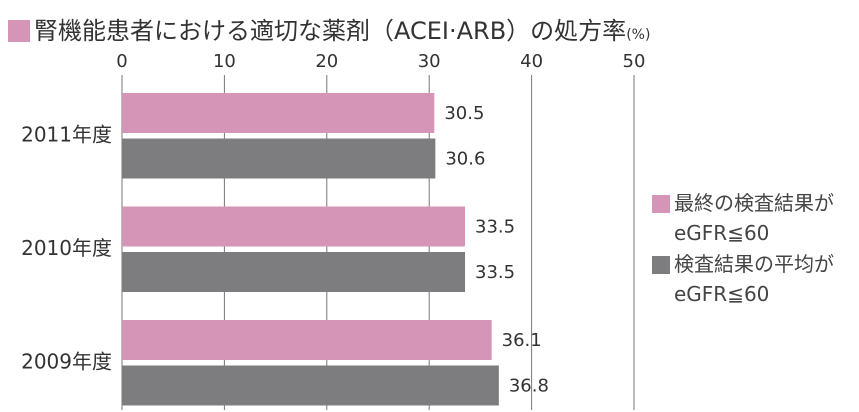 The image size is (859, 412). I want to click on legend-item: 検査結果の平均がeGFR≦60, so click(747, 279).